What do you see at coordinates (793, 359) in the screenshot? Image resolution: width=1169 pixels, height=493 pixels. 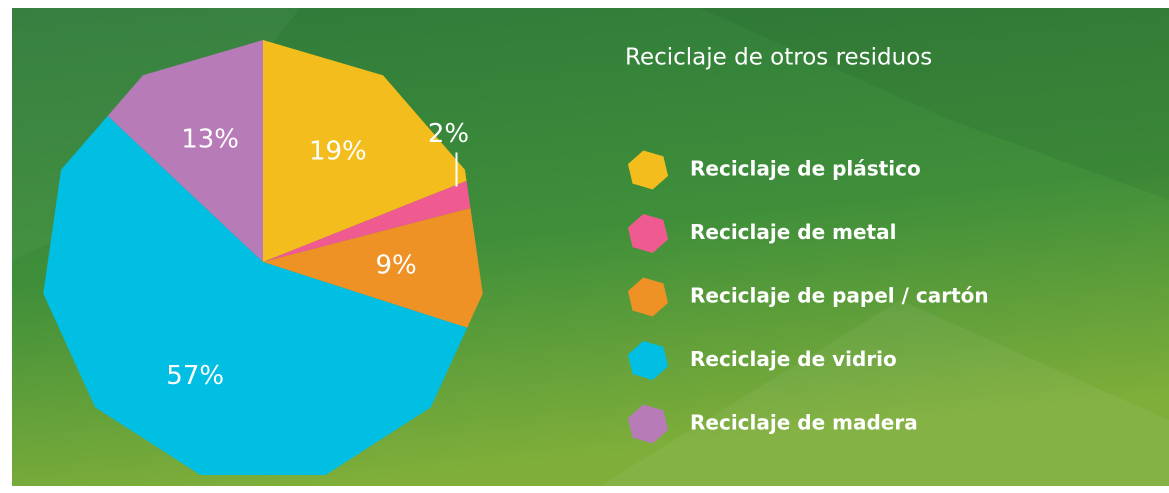 I see `legend-label: Reciclaje de vidrio` at bounding box center [793, 359].